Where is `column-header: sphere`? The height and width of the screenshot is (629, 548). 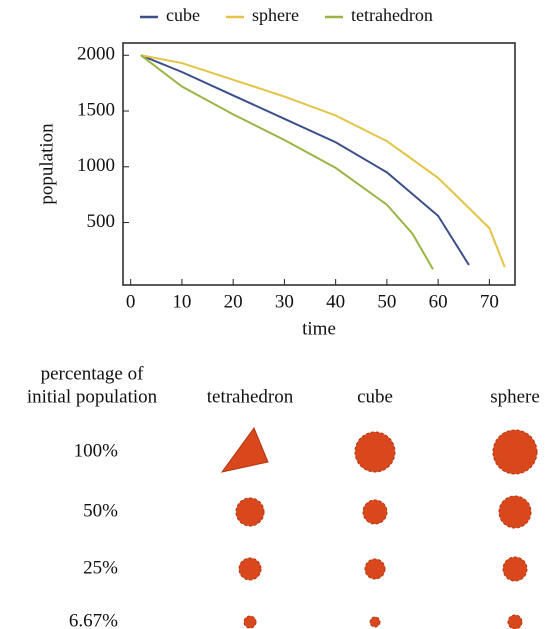
column-header: sphere is located at coordinates (515, 396).